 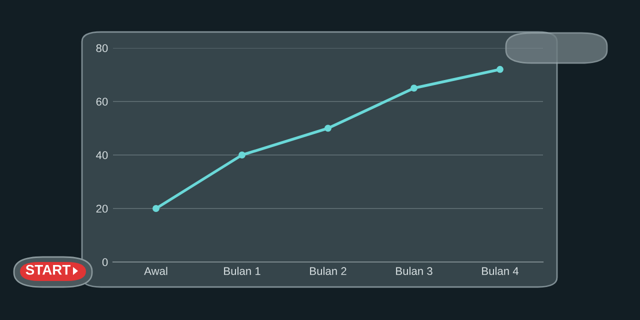 What do you see at coordinates (105, 262) in the screenshot?
I see `y-tick-label: 0` at bounding box center [105, 262].